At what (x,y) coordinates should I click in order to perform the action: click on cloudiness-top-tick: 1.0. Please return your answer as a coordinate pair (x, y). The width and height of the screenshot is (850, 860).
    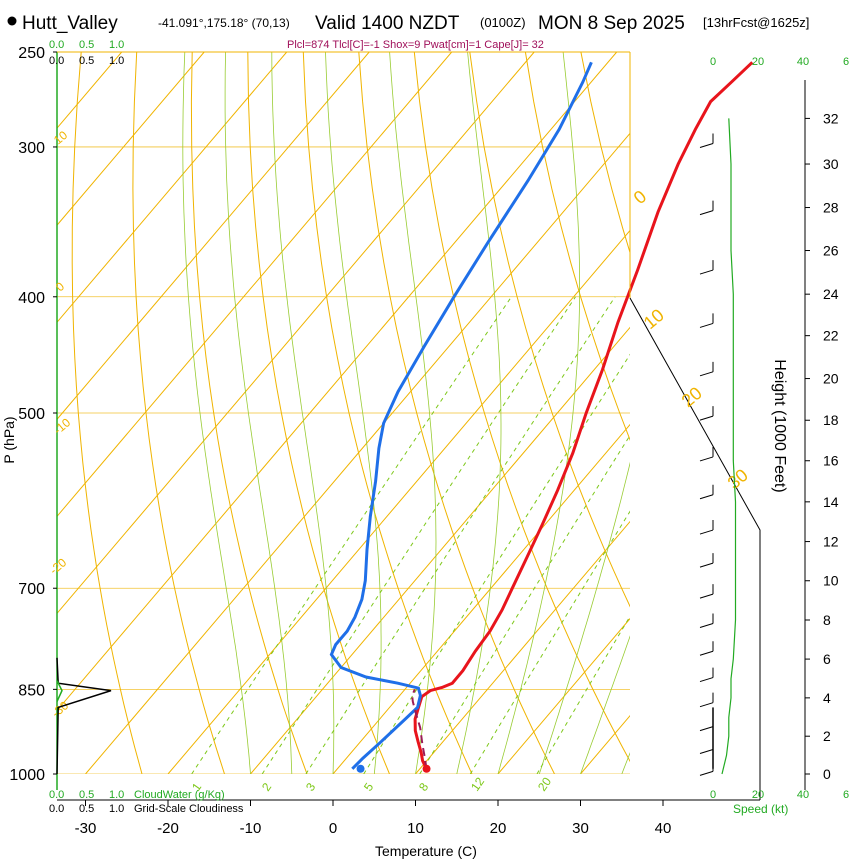
    Looking at the image, I should click on (116, 61).